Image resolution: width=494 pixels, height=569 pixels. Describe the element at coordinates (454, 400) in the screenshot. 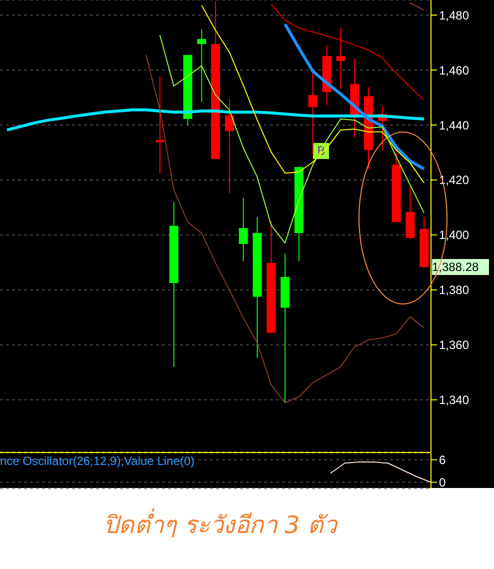

I see `y-tick-label: 1,340` at that location.